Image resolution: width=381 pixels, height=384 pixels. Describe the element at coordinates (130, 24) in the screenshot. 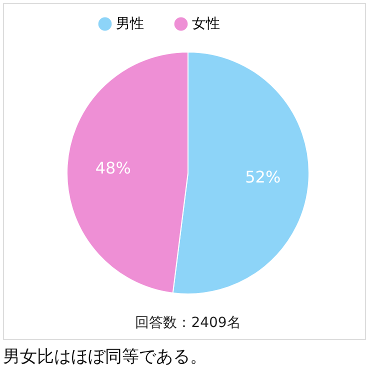

I see `legend-label: 男性` at that location.